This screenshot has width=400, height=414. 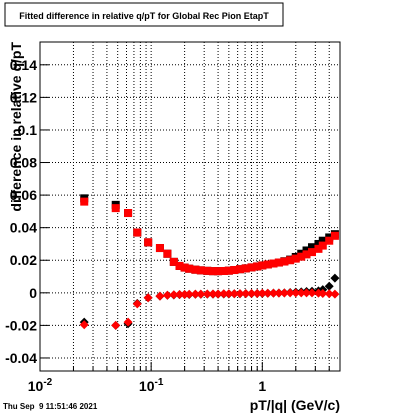 What do you see at coordinates (28, 130) in the screenshot?
I see `y-tick-label: 0.1` at bounding box center [28, 130].